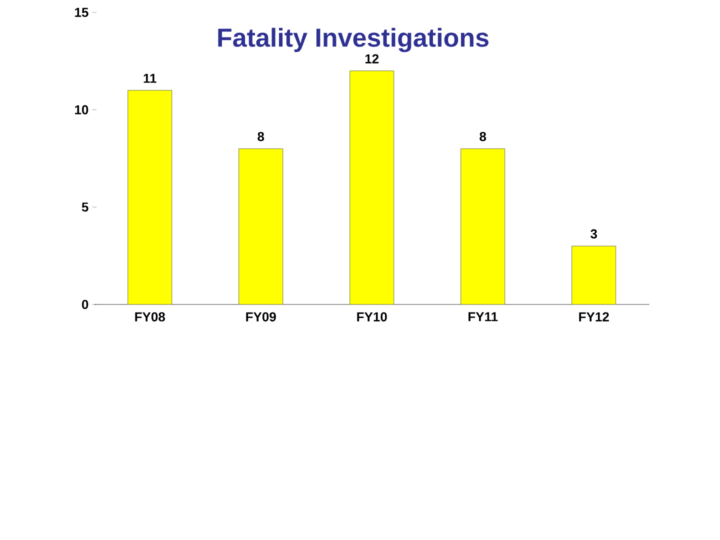 This screenshot has height=540, width=720. I want to click on data-label: 12, so click(372, 59).